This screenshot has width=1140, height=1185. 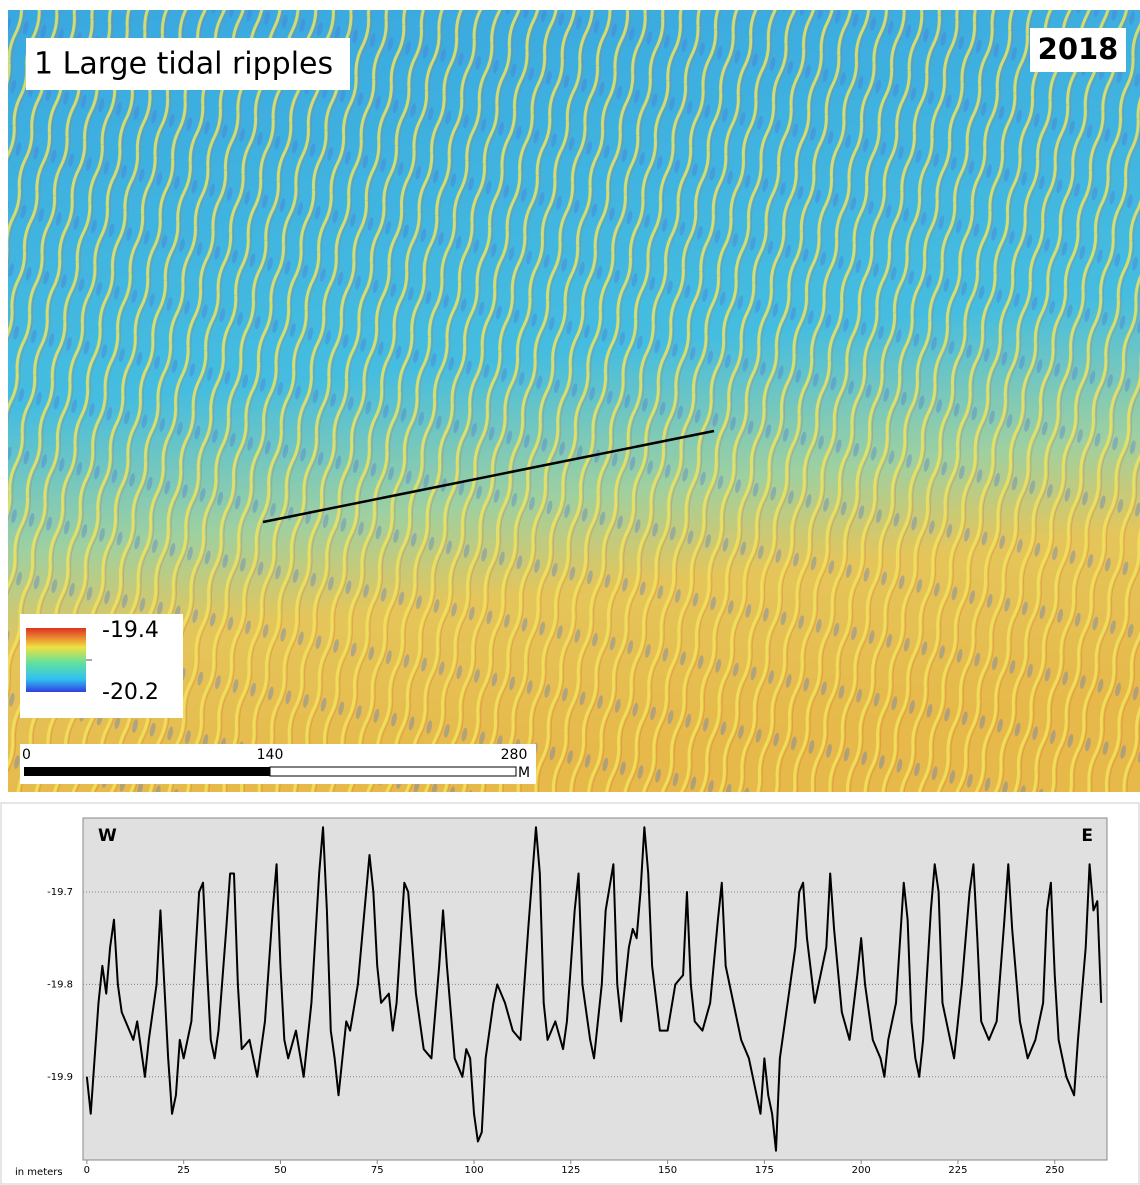 What do you see at coordinates (861, 1170) in the screenshot?
I see `x-tick-label: 200` at bounding box center [861, 1170].